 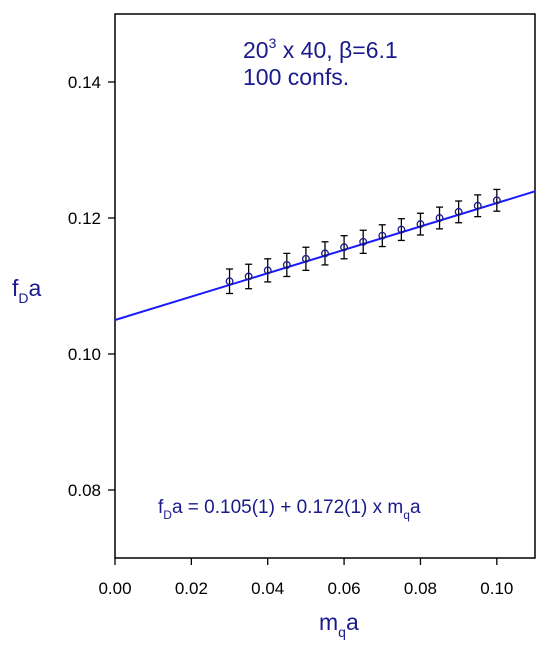 I want to click on lattice-annotation: 203 x 40, β=6.1, so click(x=320, y=49).